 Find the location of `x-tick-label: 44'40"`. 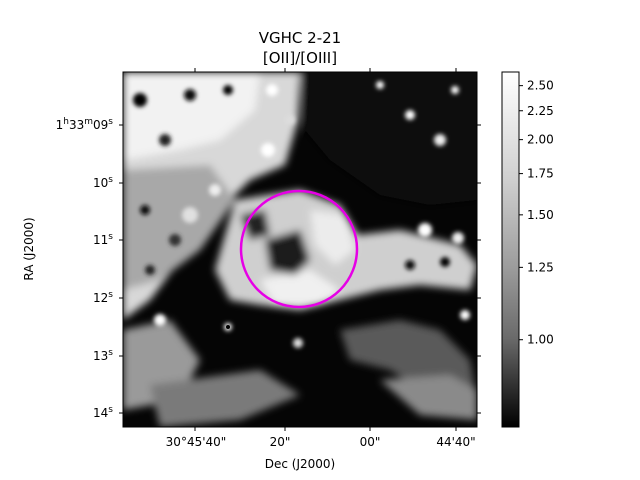

x-tick-label: 44'40" is located at coordinates (455, 442).